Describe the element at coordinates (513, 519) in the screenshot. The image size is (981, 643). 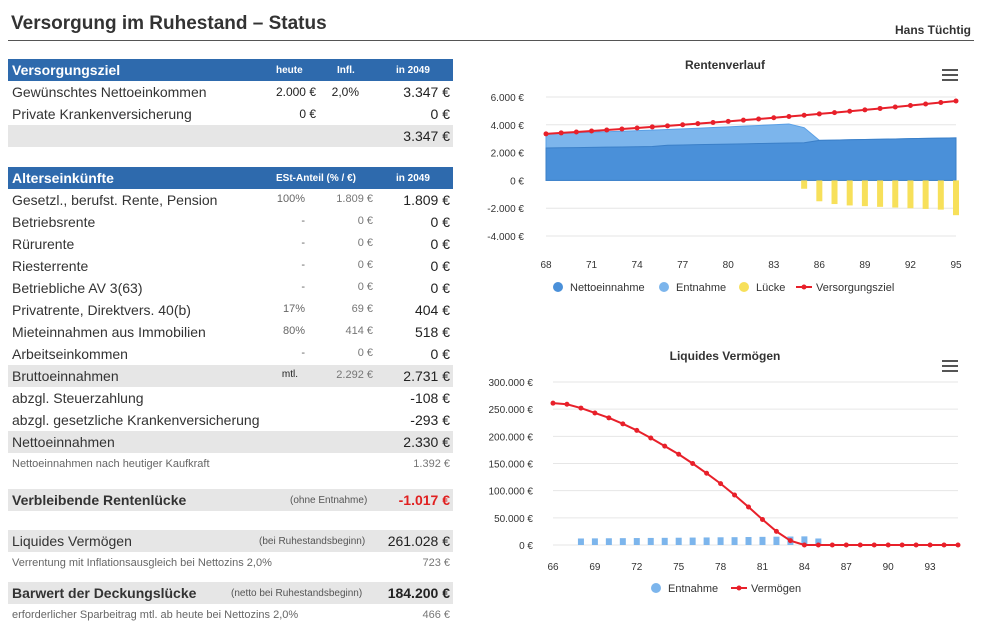
I see `y-tick-label: 50.000 €` at that location.